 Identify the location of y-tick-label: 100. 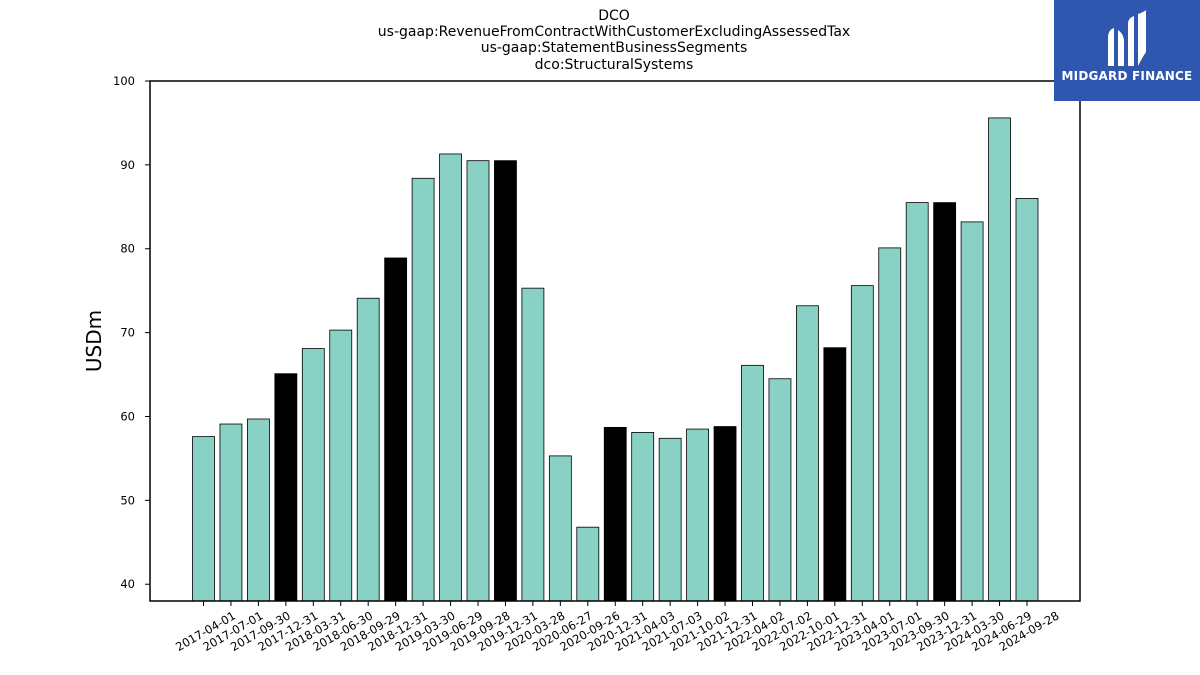
(124, 81).